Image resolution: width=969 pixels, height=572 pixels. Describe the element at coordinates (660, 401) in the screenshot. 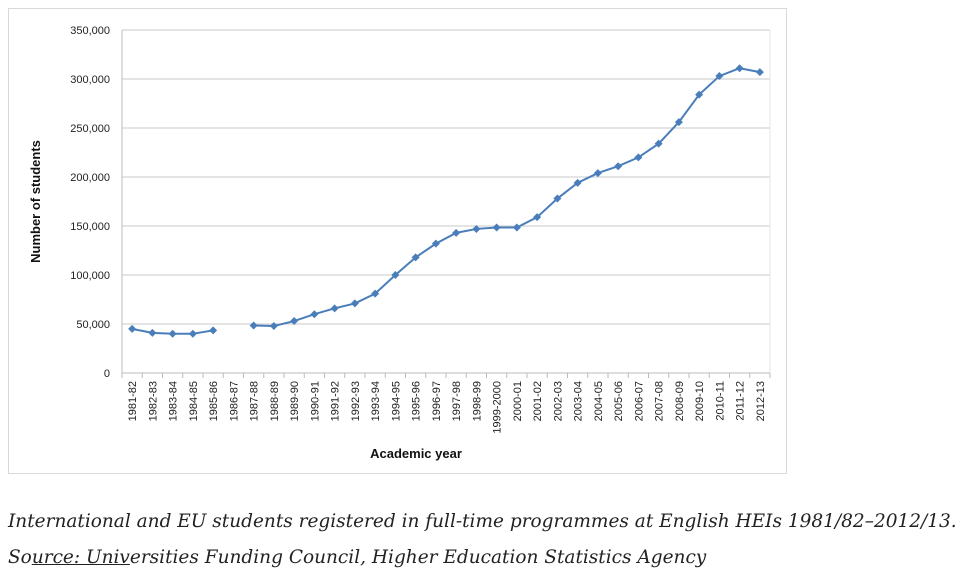

I see `x-tick-label: 2007-08` at that location.